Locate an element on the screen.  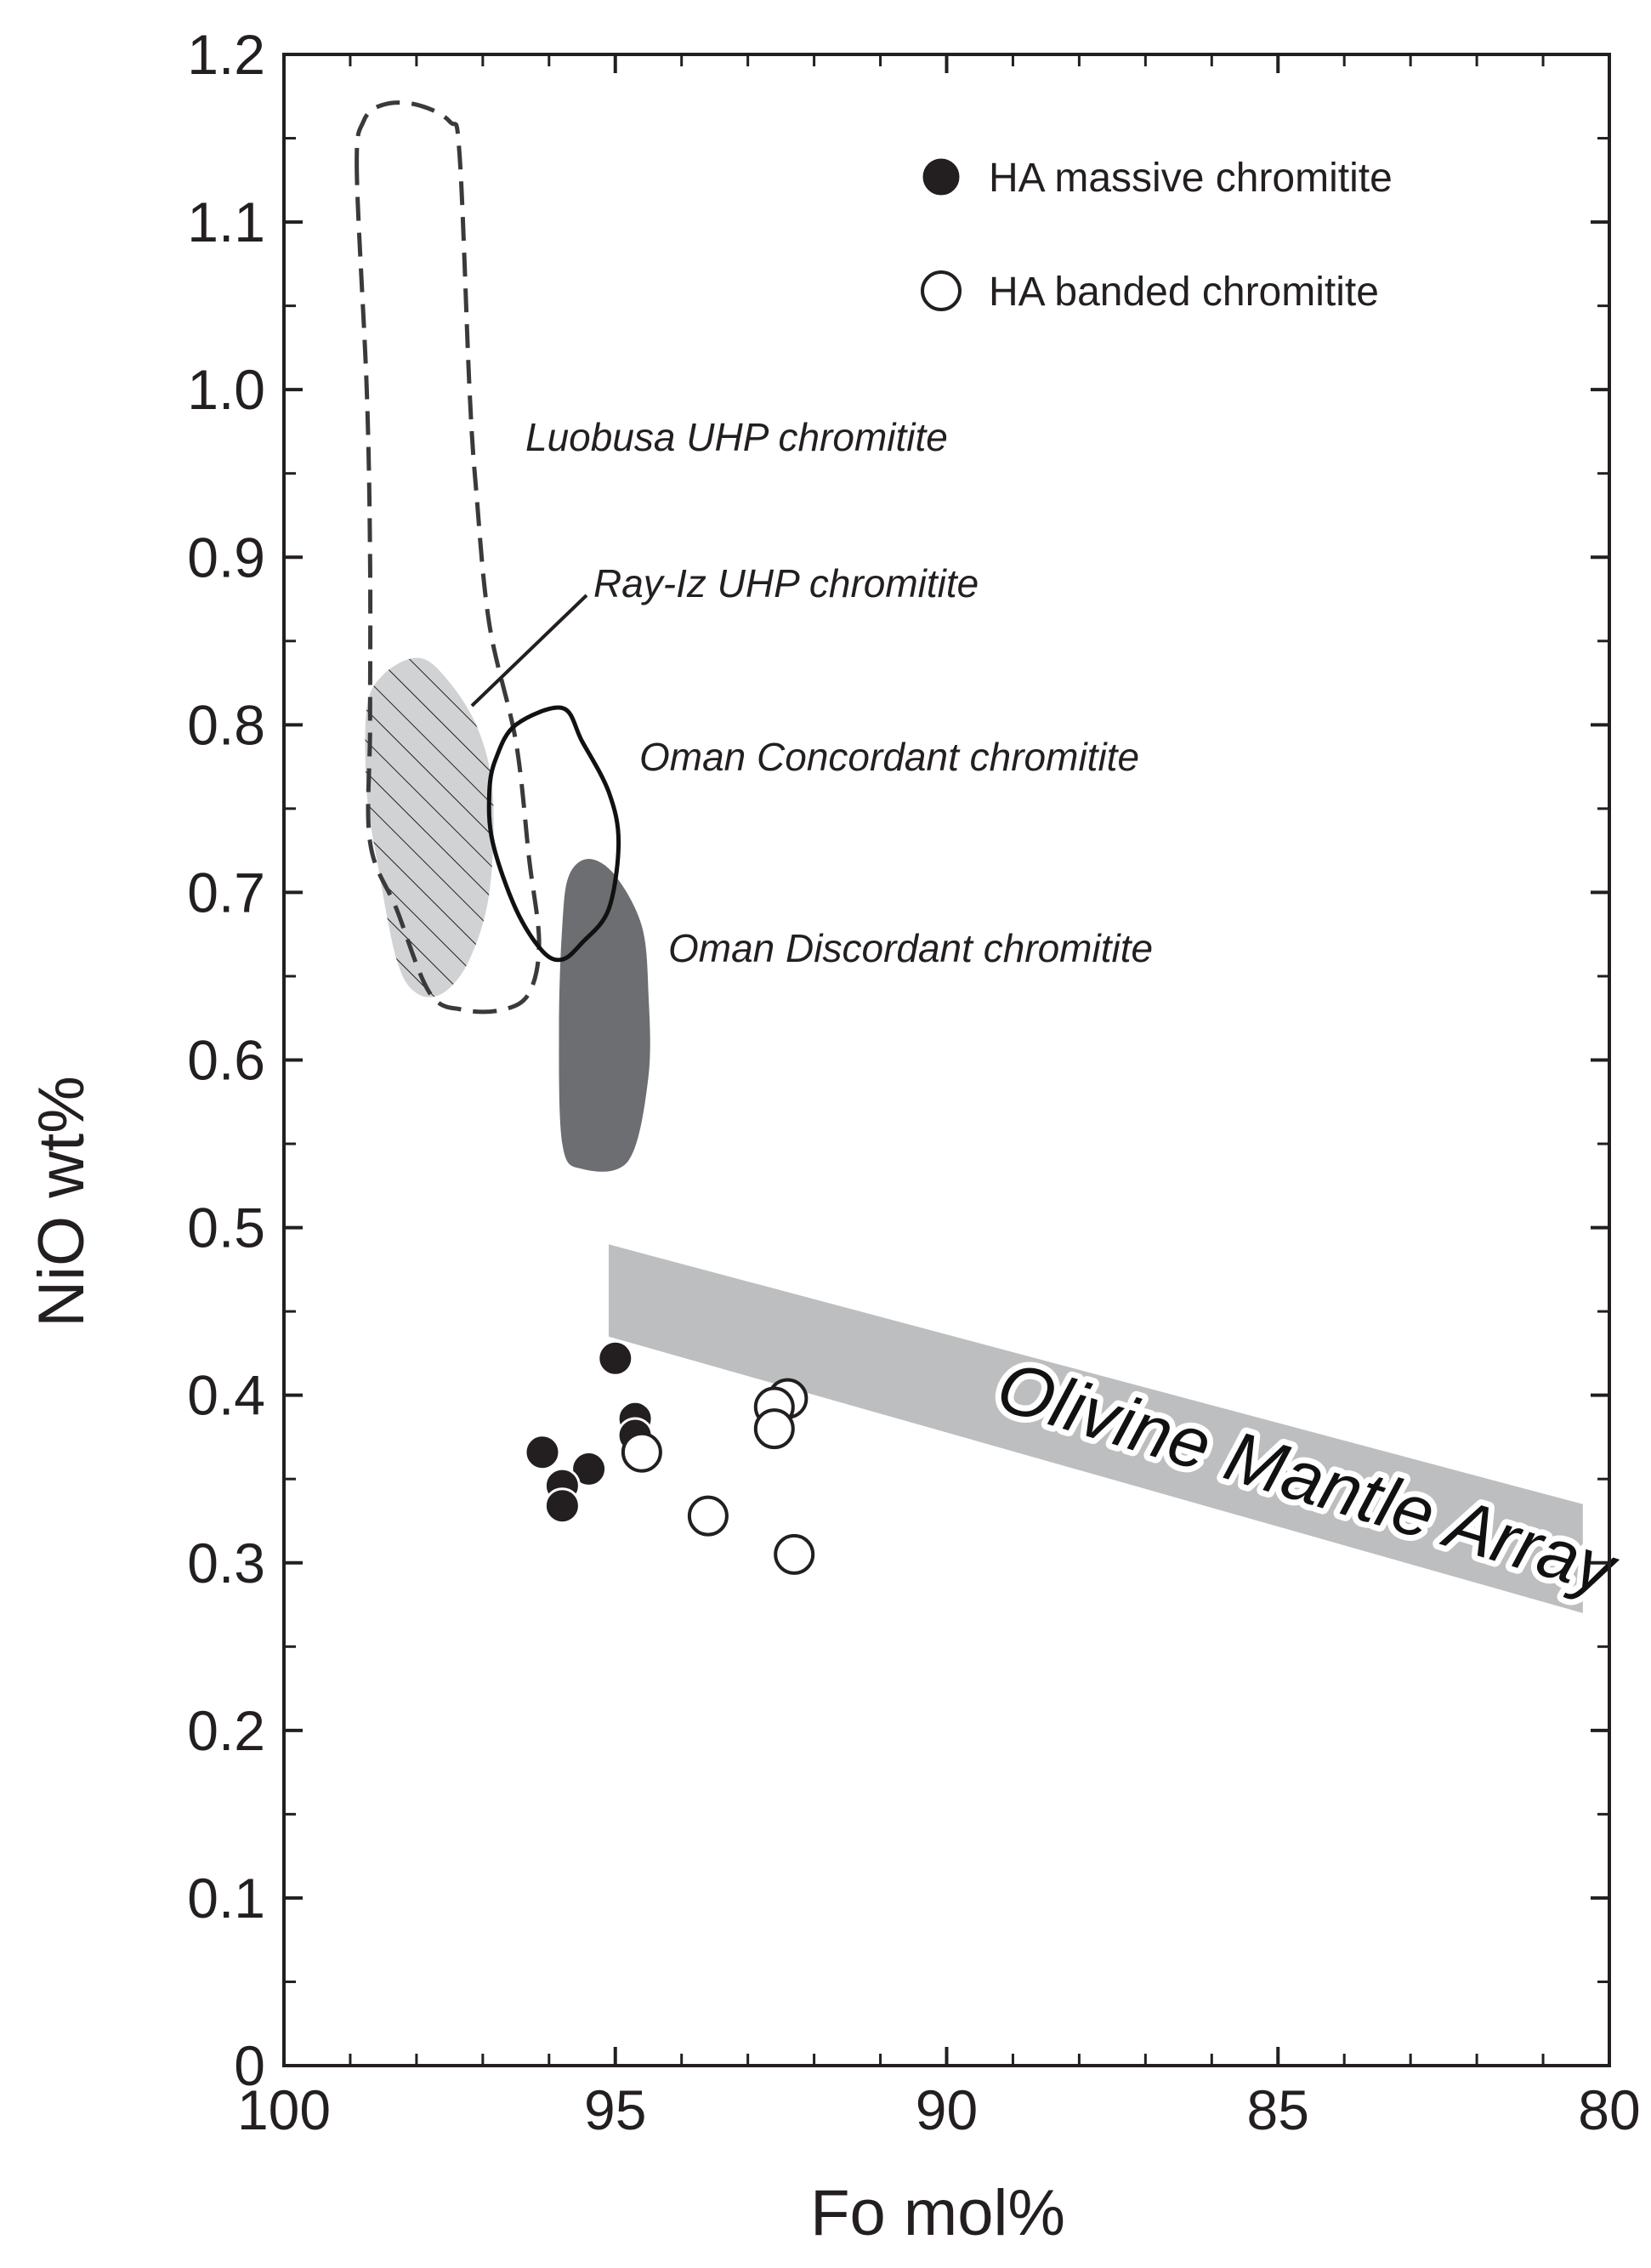
y-tick-label: 0.8 is located at coordinates (226, 724).